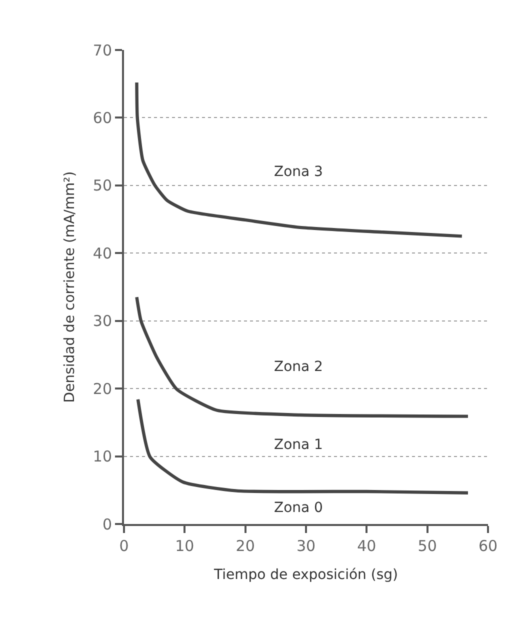 The width and height of the screenshot is (523, 623). Describe the element at coordinates (102, 389) in the screenshot. I see `y-tick-label: 20` at that location.